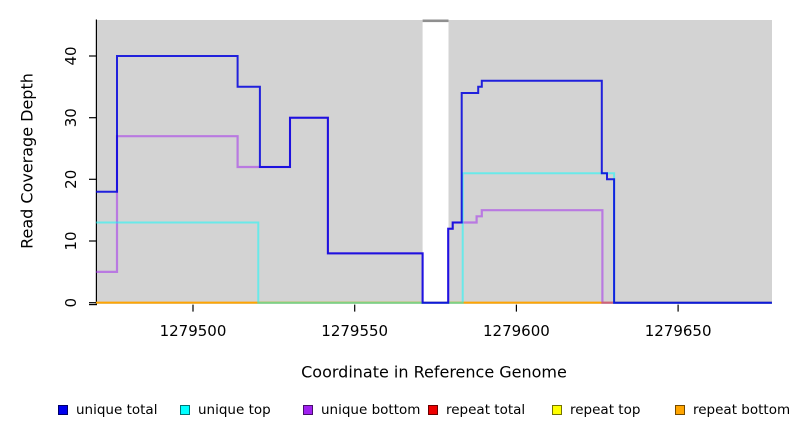 This screenshot has width=792, height=432. I want to click on legend-label: repeat top, so click(605, 410).